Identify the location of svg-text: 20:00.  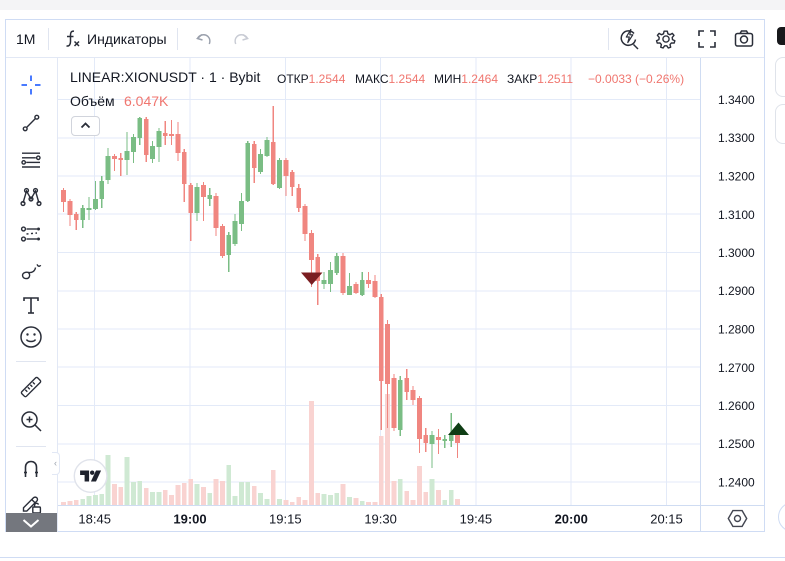
(571, 519).